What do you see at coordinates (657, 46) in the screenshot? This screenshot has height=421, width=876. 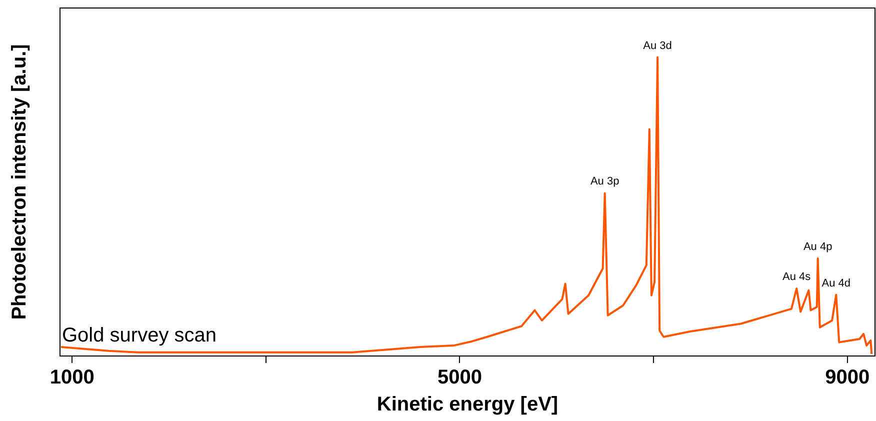 I see `annotation: Au 3d` at bounding box center [657, 46].